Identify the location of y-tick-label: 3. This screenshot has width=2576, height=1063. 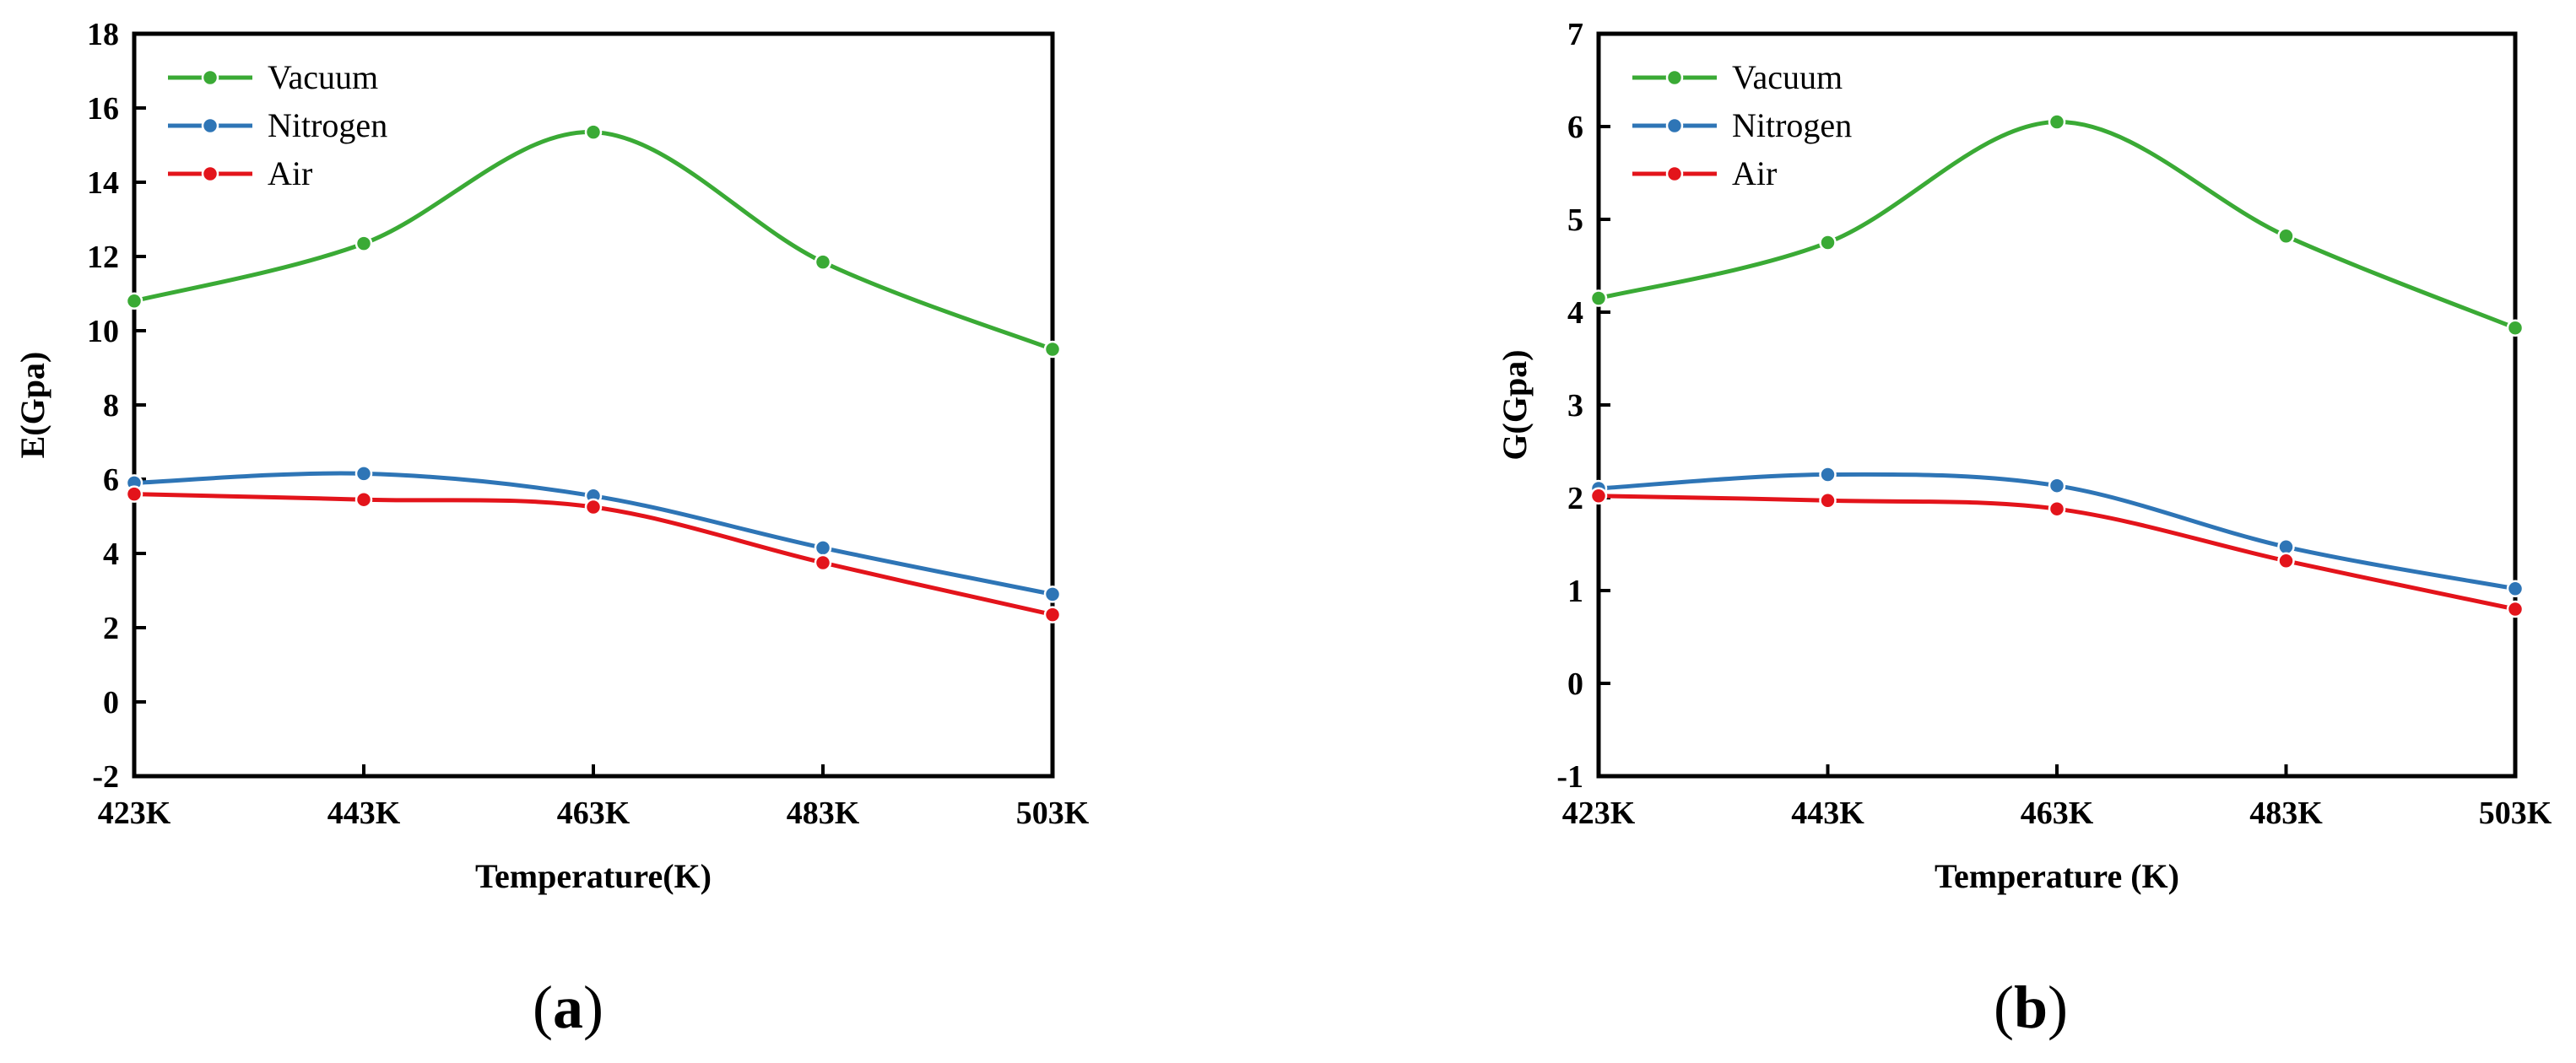
(1575, 406).